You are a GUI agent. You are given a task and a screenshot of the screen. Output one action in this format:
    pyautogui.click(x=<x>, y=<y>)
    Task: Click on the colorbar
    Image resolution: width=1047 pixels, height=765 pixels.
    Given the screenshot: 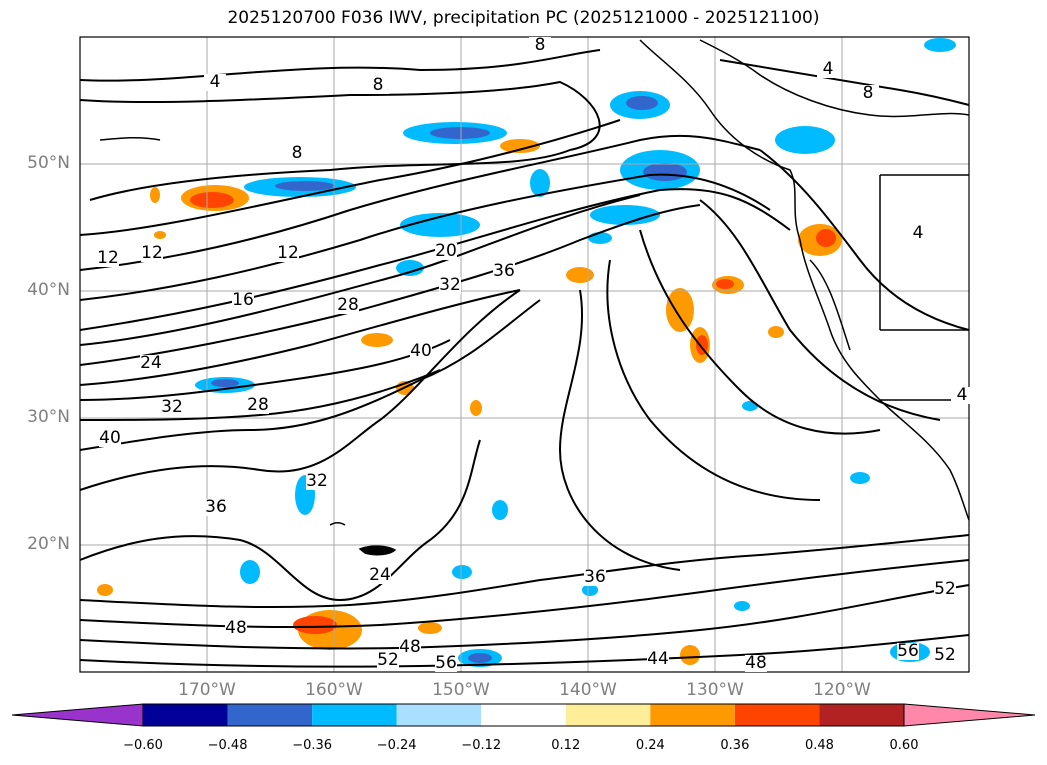 What is the action you would take?
    pyautogui.click(x=523, y=715)
    